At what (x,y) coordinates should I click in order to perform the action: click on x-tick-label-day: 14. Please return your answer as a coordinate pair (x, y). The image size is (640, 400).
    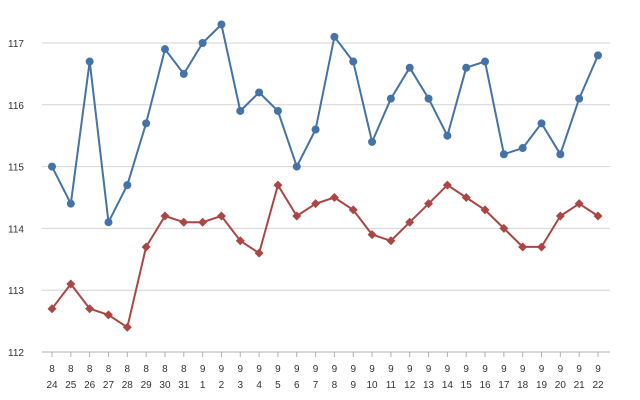
    Looking at the image, I should click on (448, 385).